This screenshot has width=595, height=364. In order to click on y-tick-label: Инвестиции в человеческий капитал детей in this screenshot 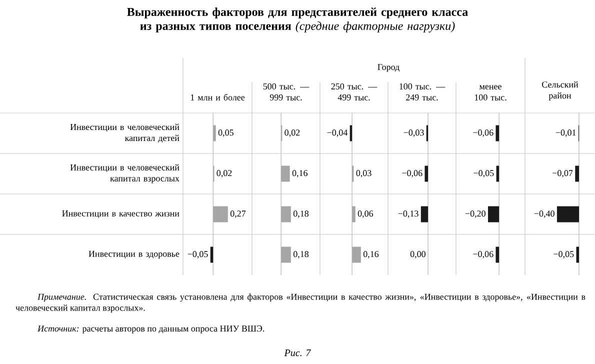, I will do `click(125, 133)`.